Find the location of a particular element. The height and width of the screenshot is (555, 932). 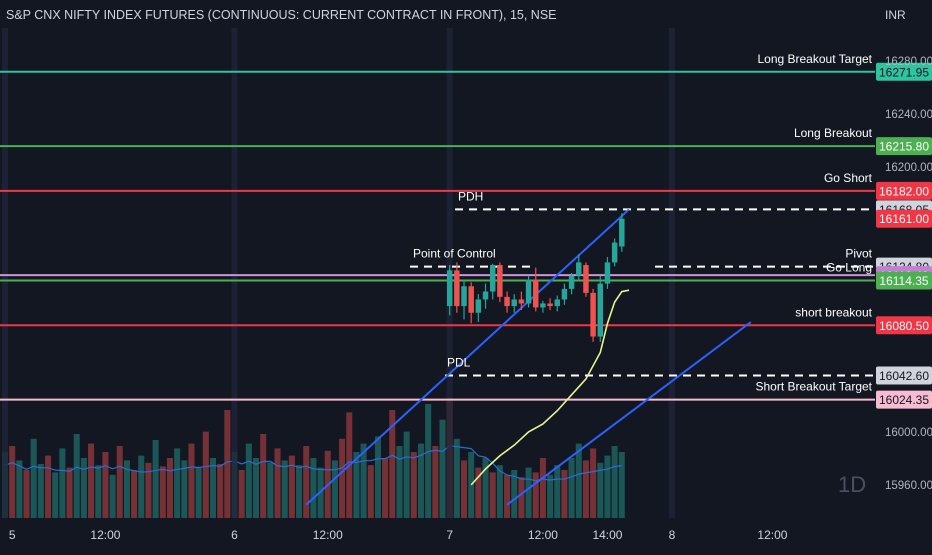

price-tag-value: 16024.35 is located at coordinates (904, 400).